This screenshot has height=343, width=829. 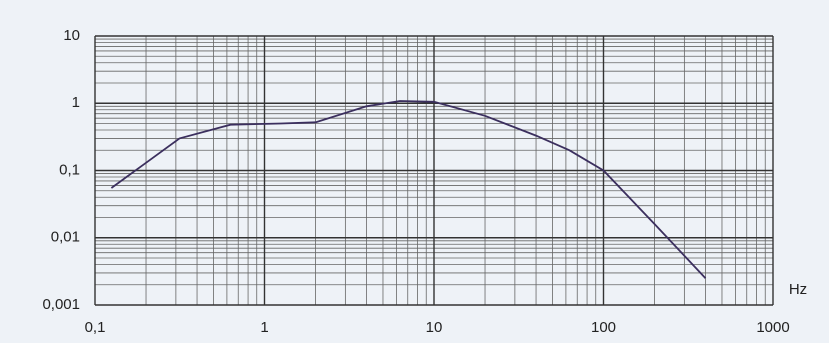 I want to click on x-tick-label: 10, so click(x=434, y=327).